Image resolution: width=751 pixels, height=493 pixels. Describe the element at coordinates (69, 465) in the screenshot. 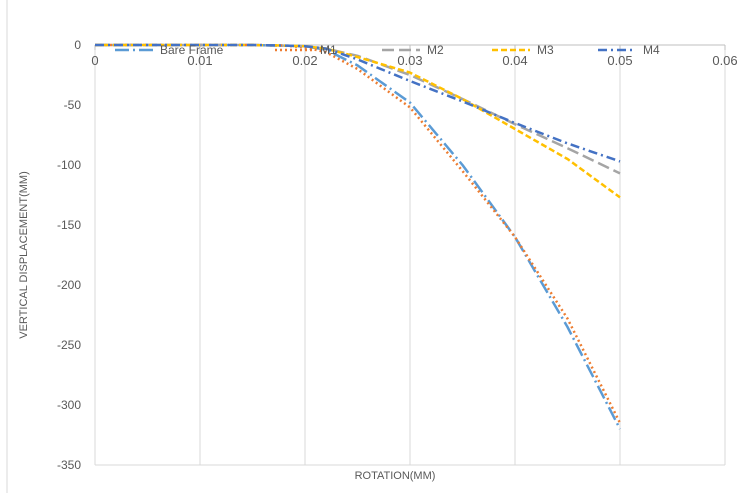

I see `y-tick-label: -350` at that location.